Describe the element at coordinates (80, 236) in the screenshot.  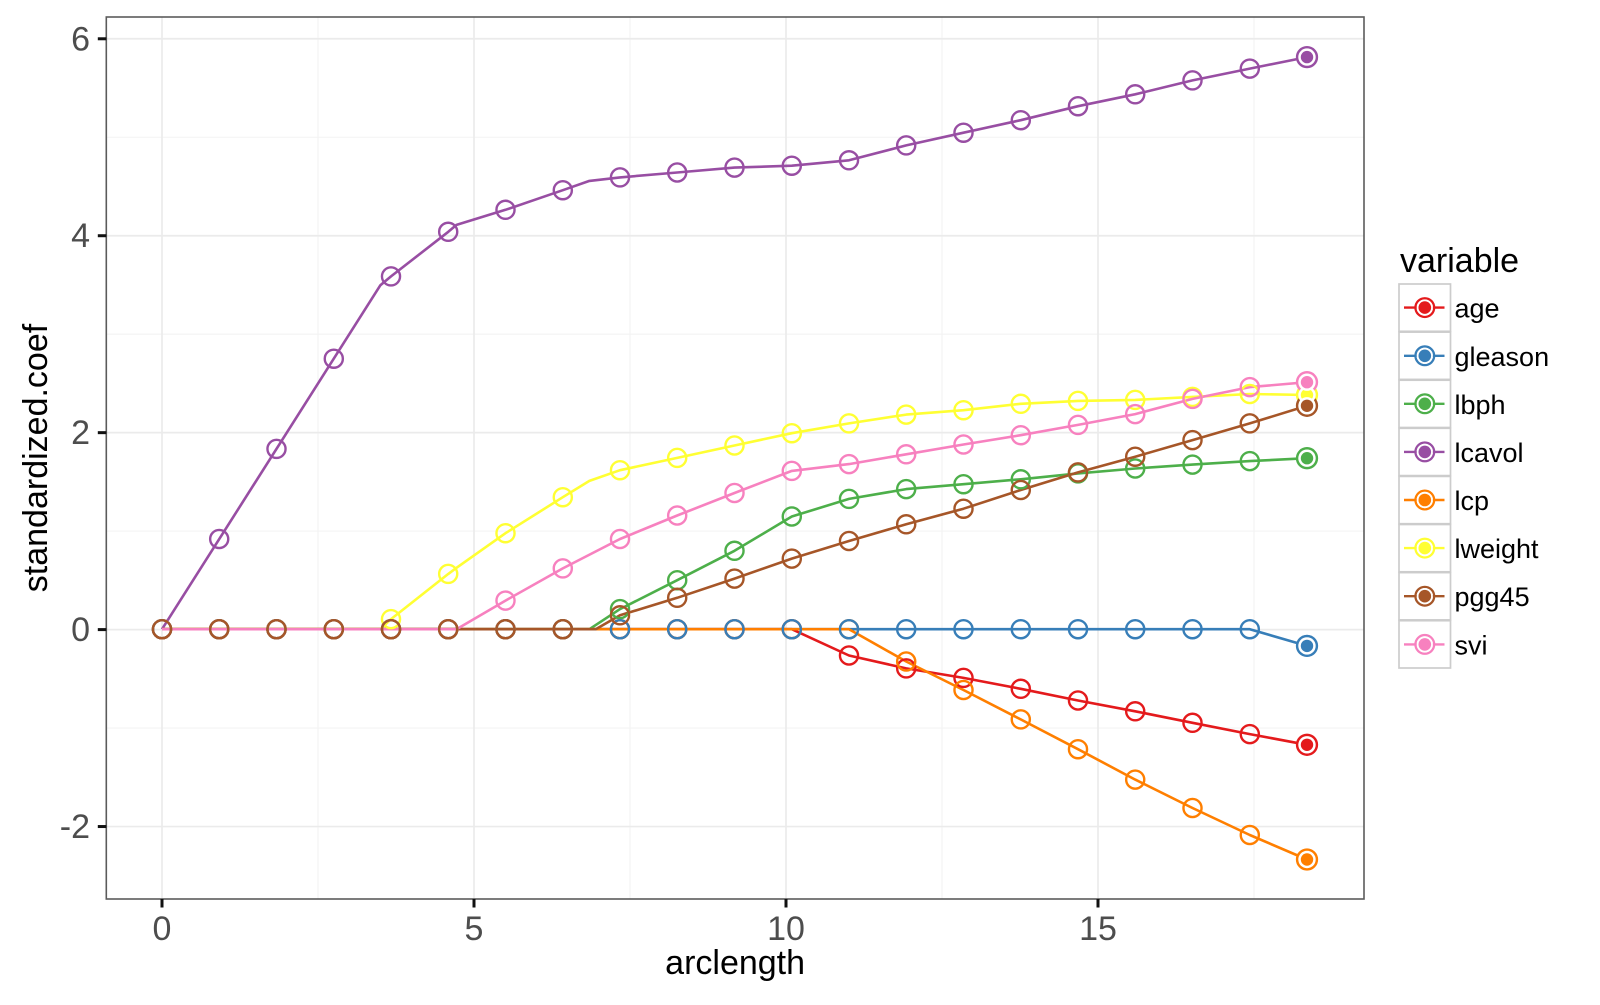
I see `svg-text: 4` at that location.